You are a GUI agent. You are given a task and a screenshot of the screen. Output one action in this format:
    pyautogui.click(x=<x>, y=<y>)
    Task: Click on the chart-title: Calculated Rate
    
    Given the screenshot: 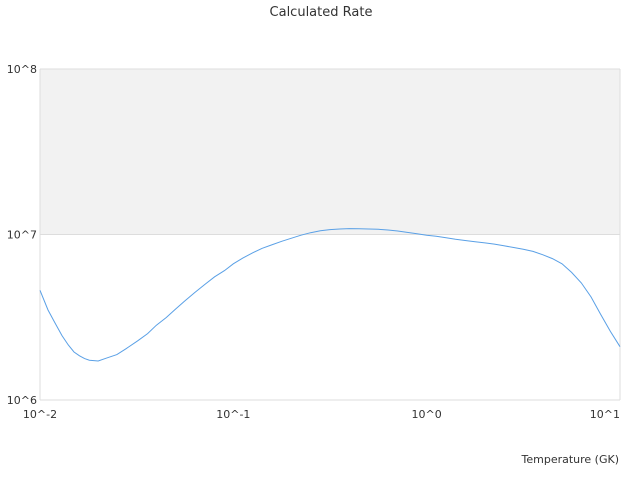 What is the action you would take?
    pyautogui.click(x=321, y=12)
    